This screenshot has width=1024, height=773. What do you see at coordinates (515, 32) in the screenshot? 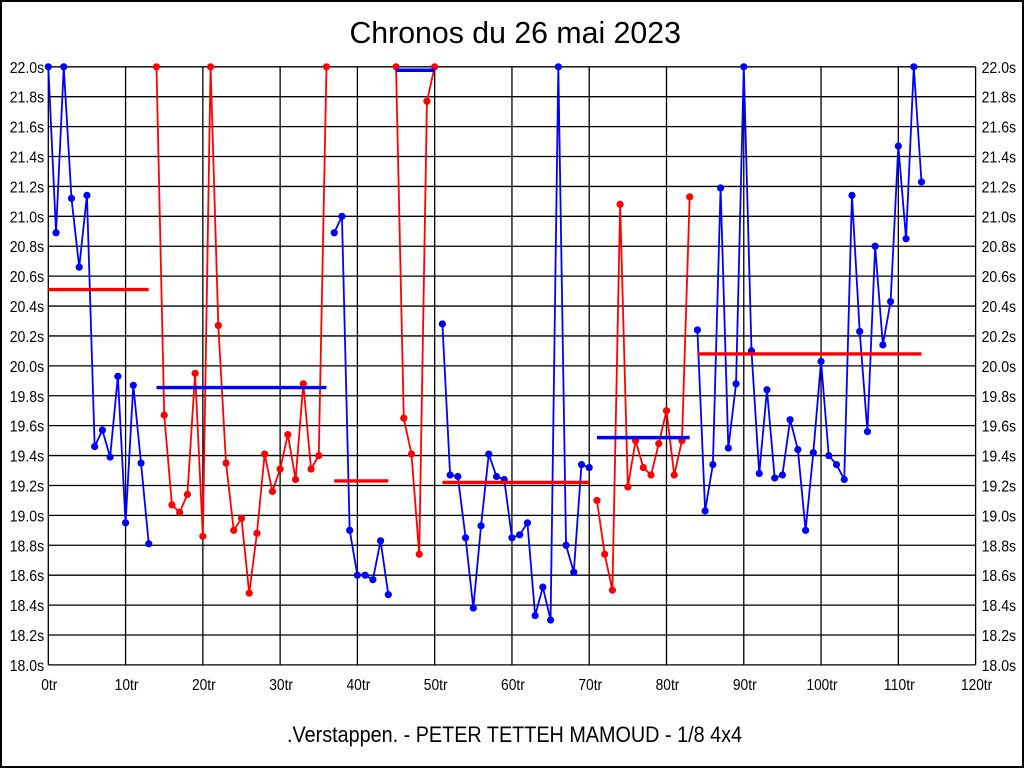
I see `svg-text: Chronos du 26 mai 2023` at bounding box center [515, 32].